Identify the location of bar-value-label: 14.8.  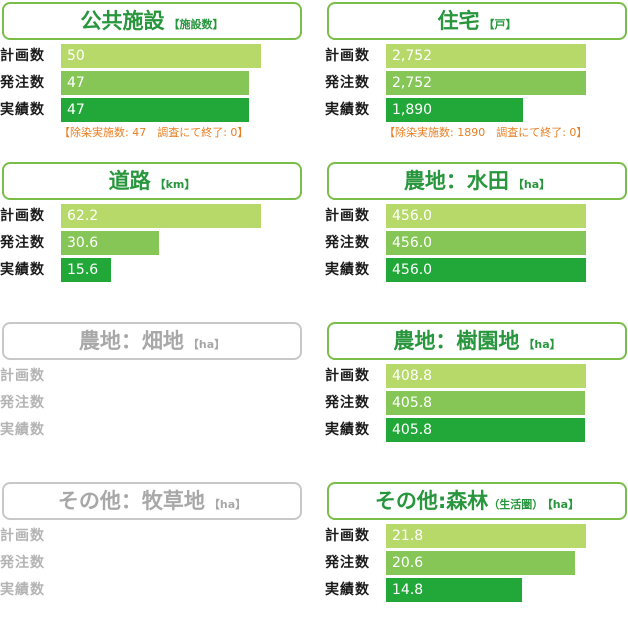
(408, 590).